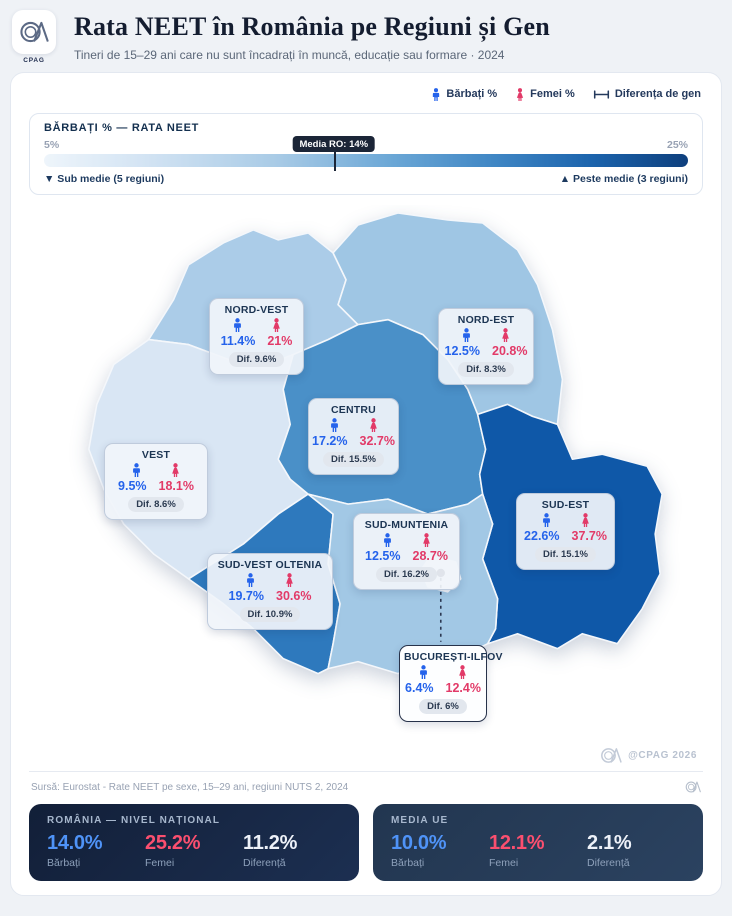 The height and width of the screenshot is (916, 732). I want to click on stat-female: 12.1% Femei, so click(538, 850).